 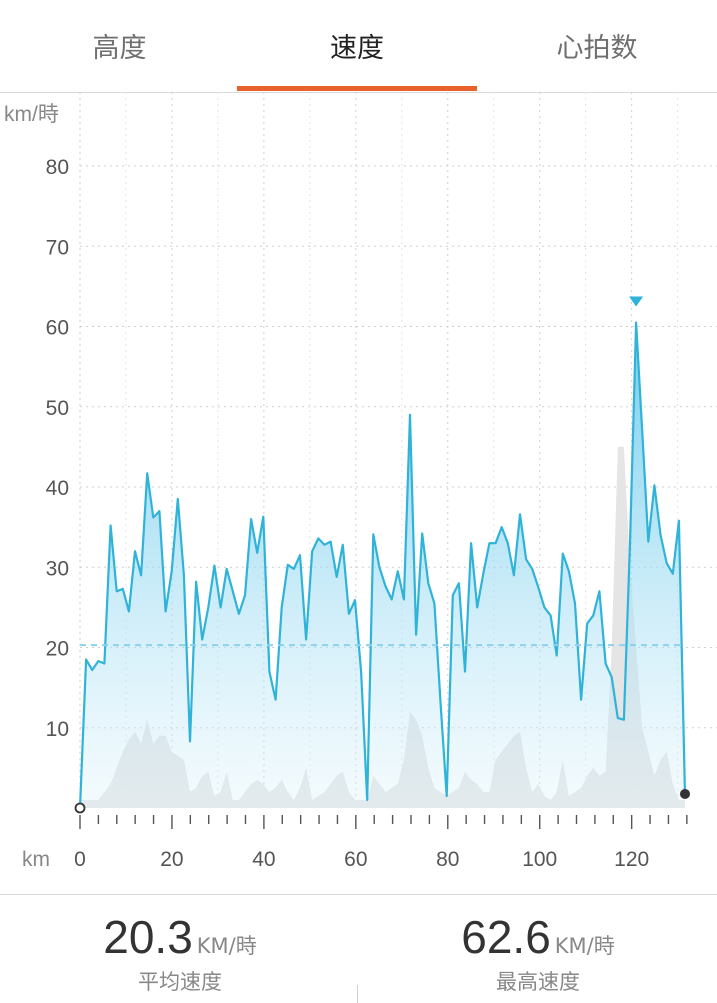 What do you see at coordinates (180, 982) in the screenshot?
I see `average-speed-label: 平均速度` at bounding box center [180, 982].